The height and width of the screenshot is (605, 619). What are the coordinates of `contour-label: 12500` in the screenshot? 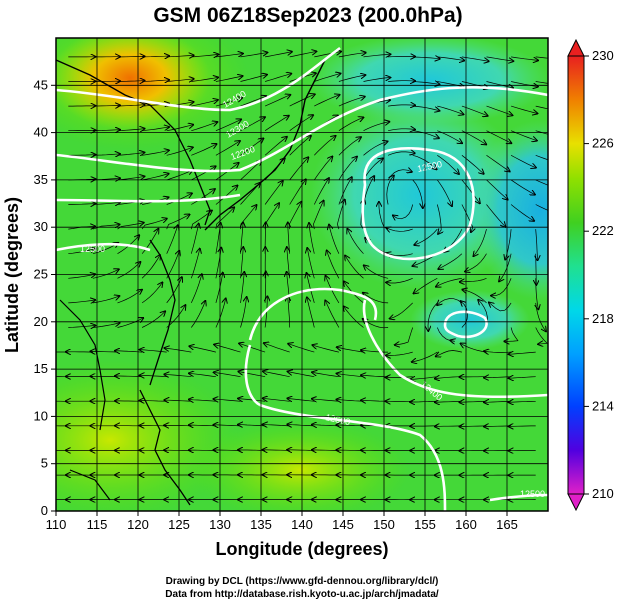 It's located at (92, 249).